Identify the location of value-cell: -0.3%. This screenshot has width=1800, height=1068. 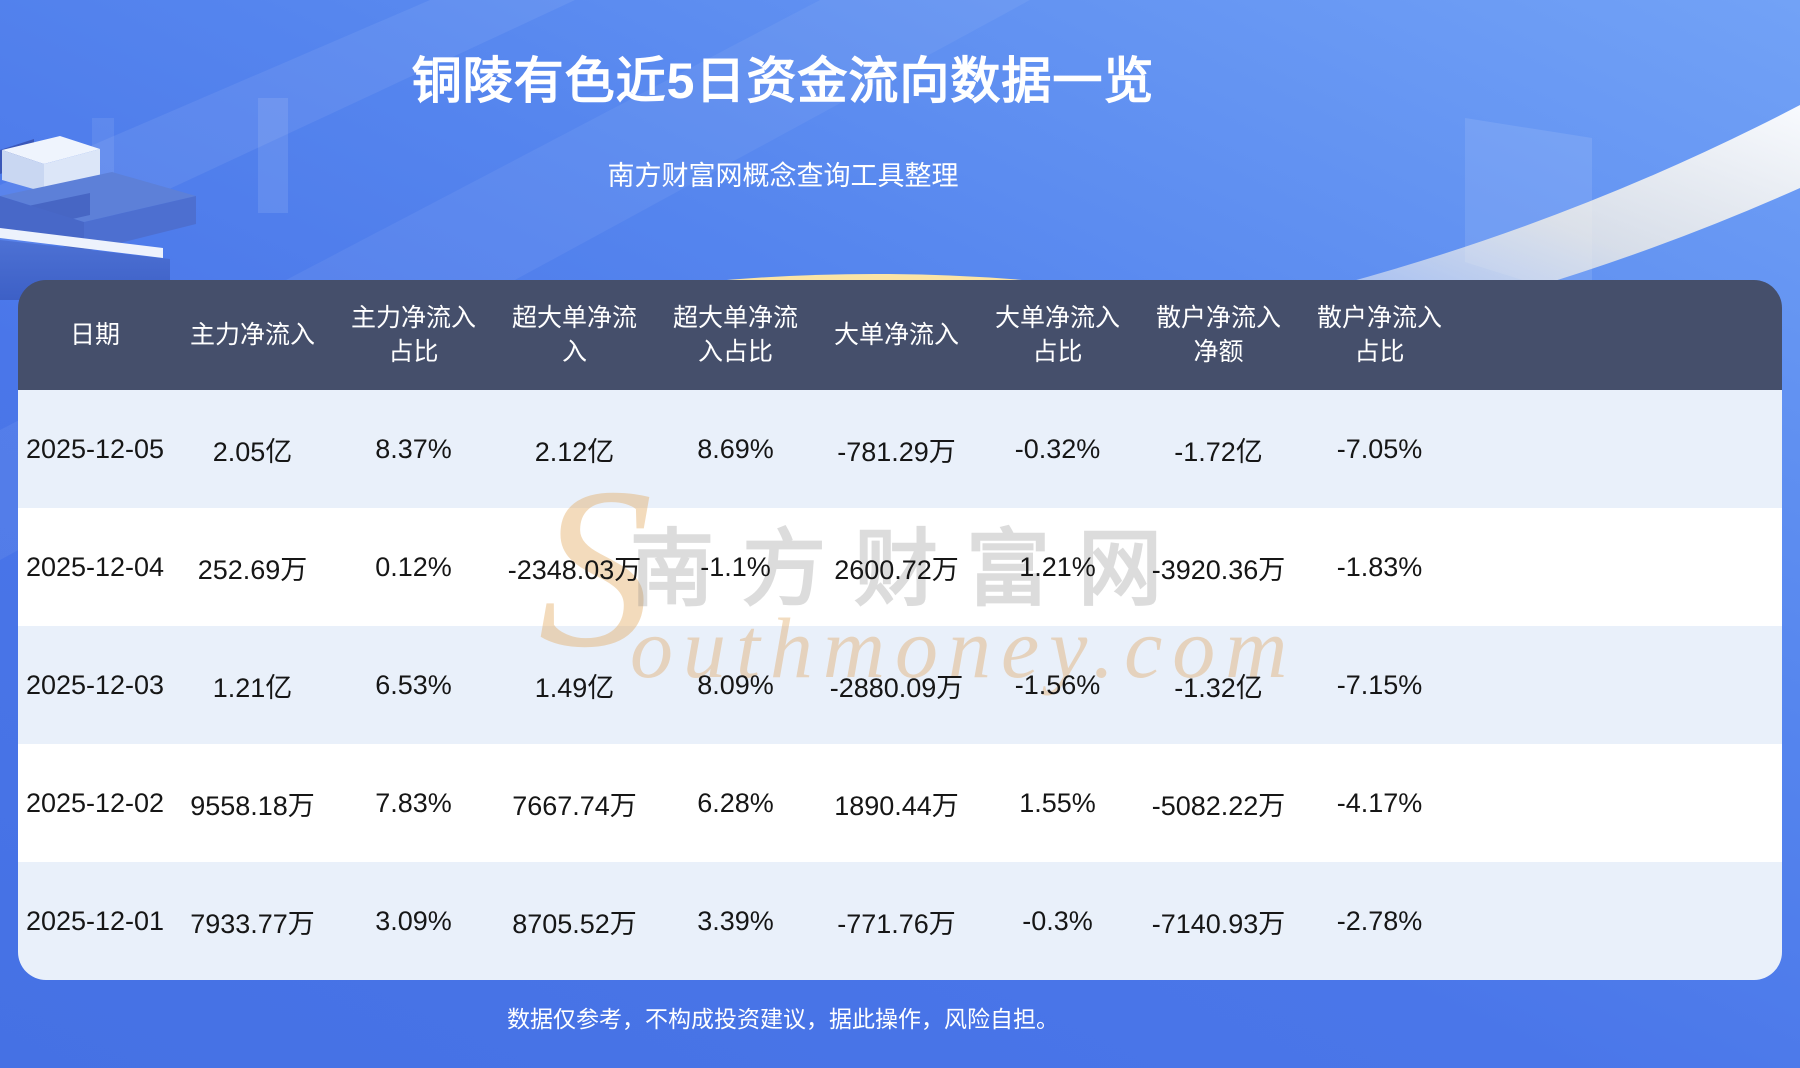
(1057, 920).